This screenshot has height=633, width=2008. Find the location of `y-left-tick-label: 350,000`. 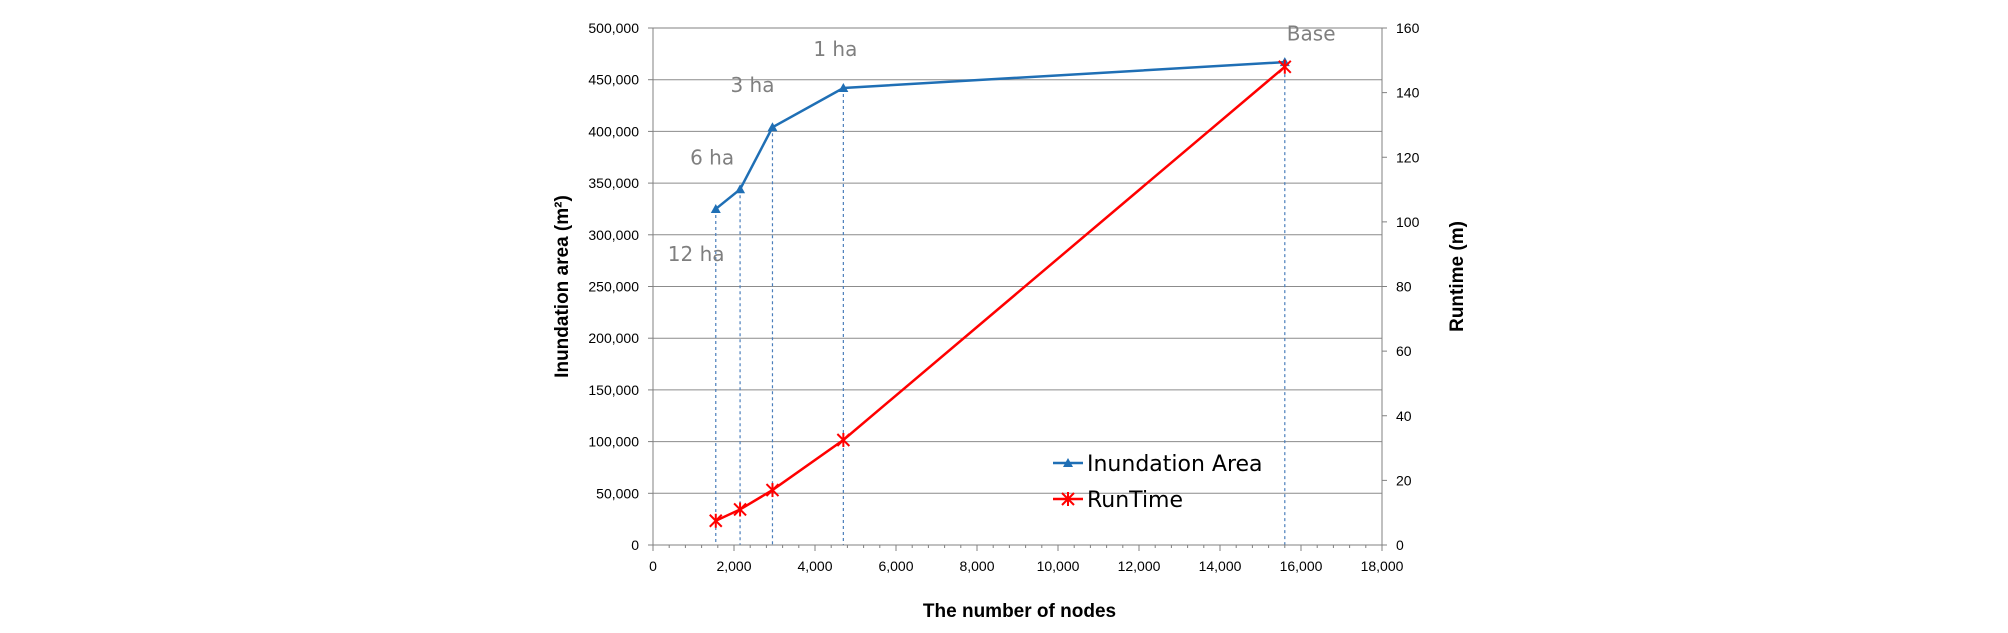

y-left-tick-label: 350,000 is located at coordinates (613, 183).